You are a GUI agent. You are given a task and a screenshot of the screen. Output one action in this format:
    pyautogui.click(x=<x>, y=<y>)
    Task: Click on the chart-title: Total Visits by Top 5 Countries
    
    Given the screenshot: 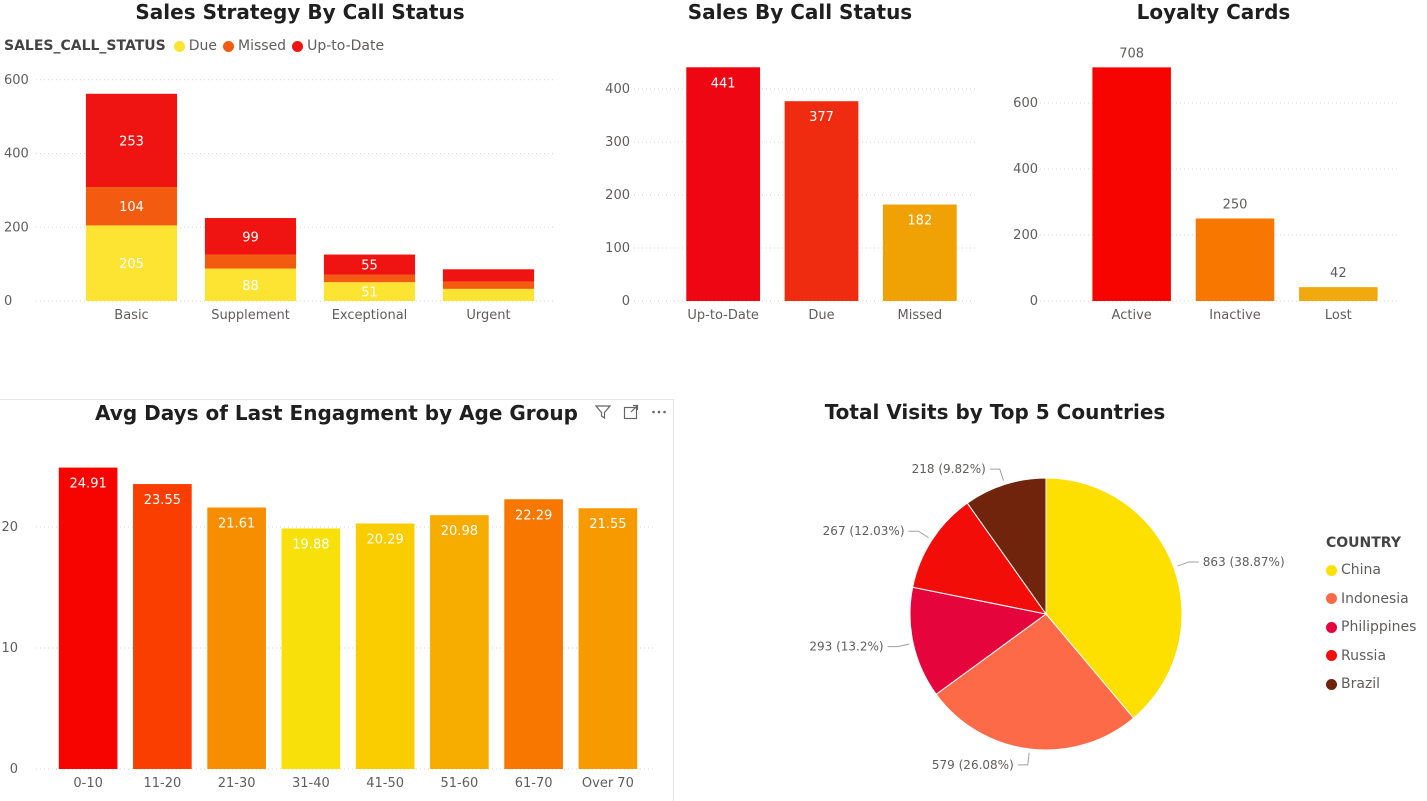 What is the action you would take?
    pyautogui.click(x=995, y=412)
    